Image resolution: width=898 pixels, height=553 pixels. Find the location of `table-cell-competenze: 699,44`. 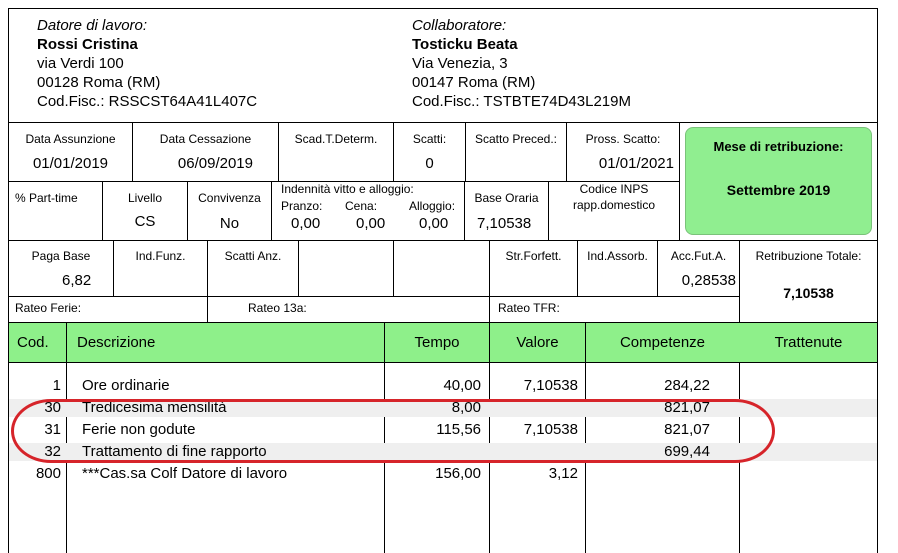

table-cell-competenze: 699,44 is located at coordinates (687, 451).